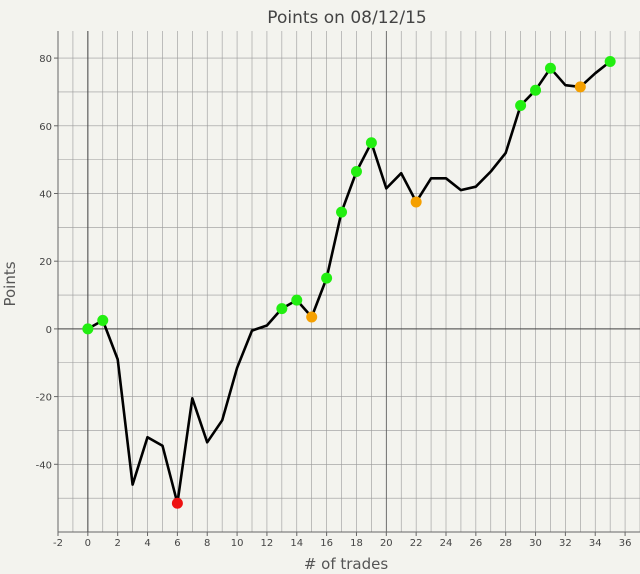 The width and height of the screenshot is (640, 574). Describe the element at coordinates (58, 543) in the screenshot. I see `x-tick-label: -2` at that location.